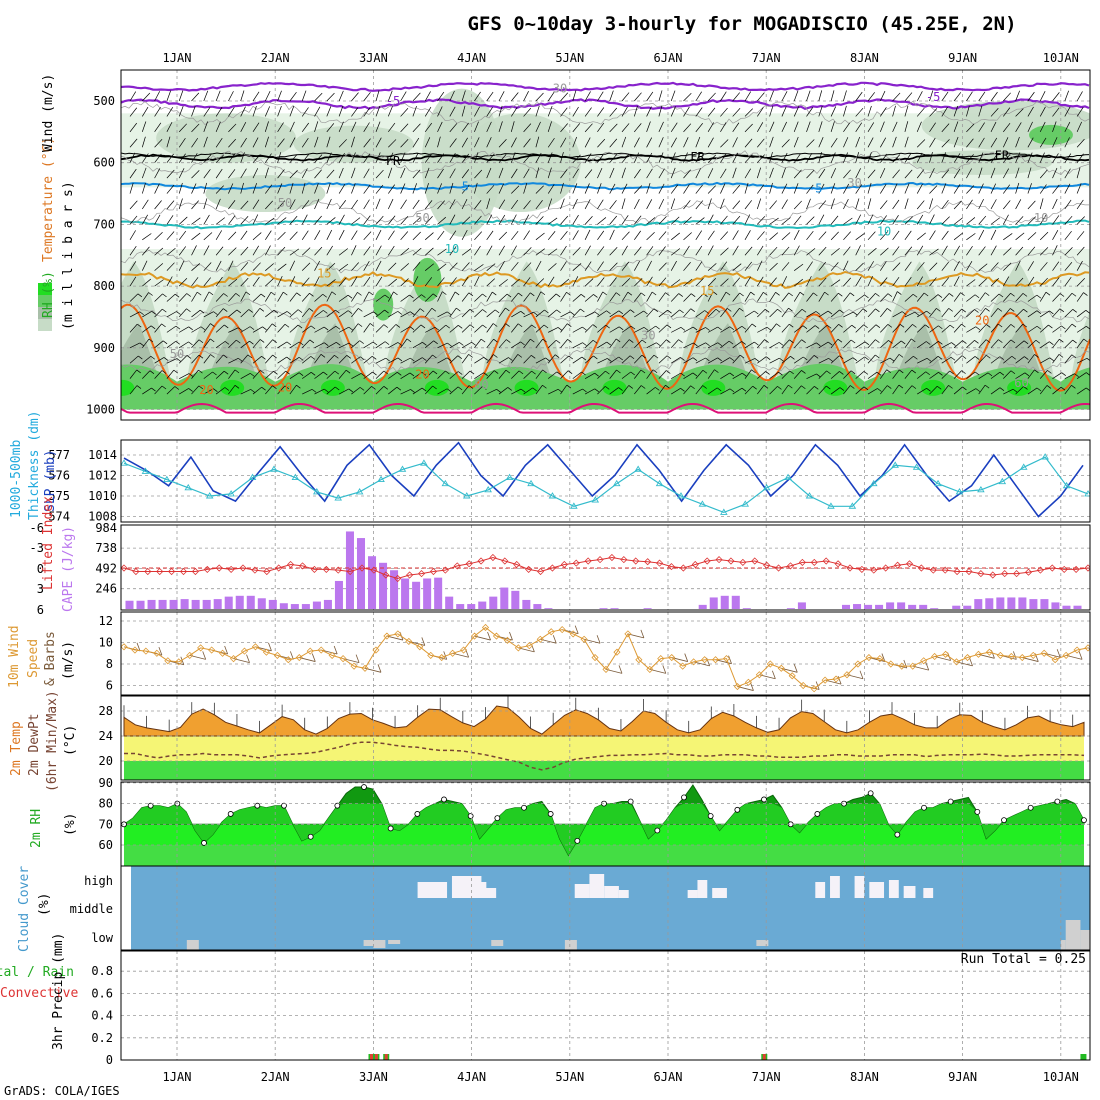 The image size is (1100, 1100). What do you see at coordinates (16, 479) in the screenshot?
I see `p2-label-thick: 1000-500mb` at bounding box center [16, 479].